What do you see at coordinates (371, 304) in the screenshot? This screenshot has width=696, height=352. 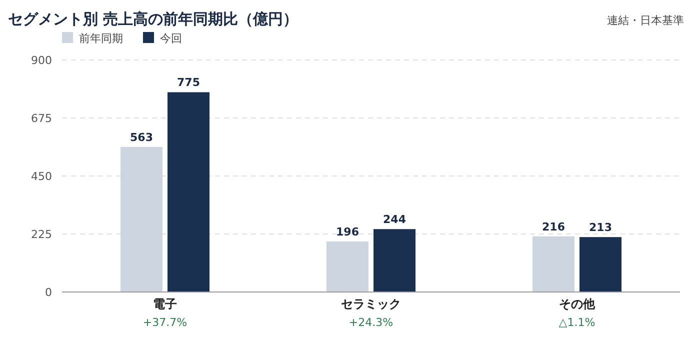 I see `x-tick-label: セラミック` at bounding box center [371, 304].